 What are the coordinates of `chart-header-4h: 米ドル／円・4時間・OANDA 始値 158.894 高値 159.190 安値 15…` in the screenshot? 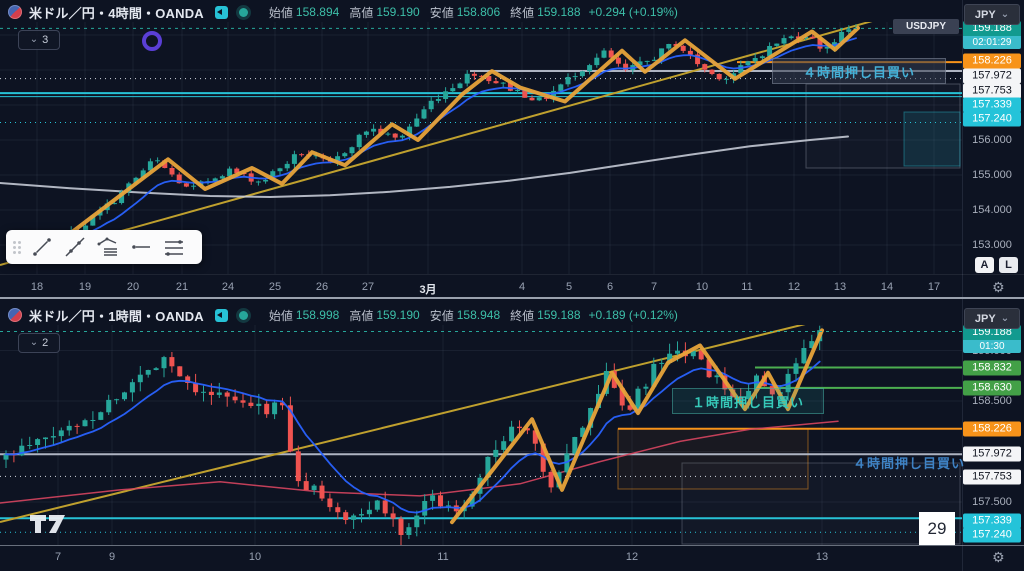 It's located at (343, 12).